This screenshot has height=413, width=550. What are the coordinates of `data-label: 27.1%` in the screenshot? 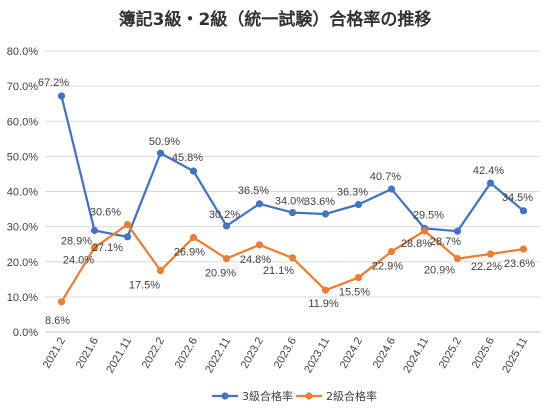 It's located at (107, 248).